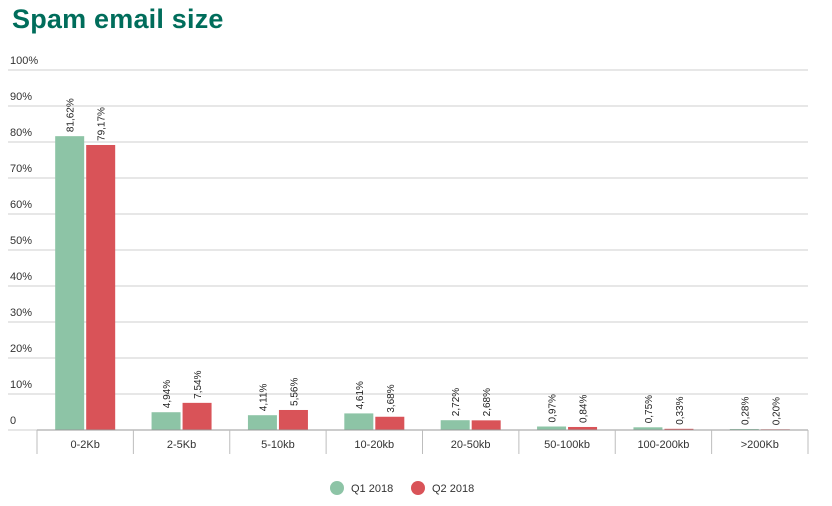 The width and height of the screenshot is (832, 506). What do you see at coordinates (198, 384) in the screenshot?
I see `data-label: 7,54%` at bounding box center [198, 384].